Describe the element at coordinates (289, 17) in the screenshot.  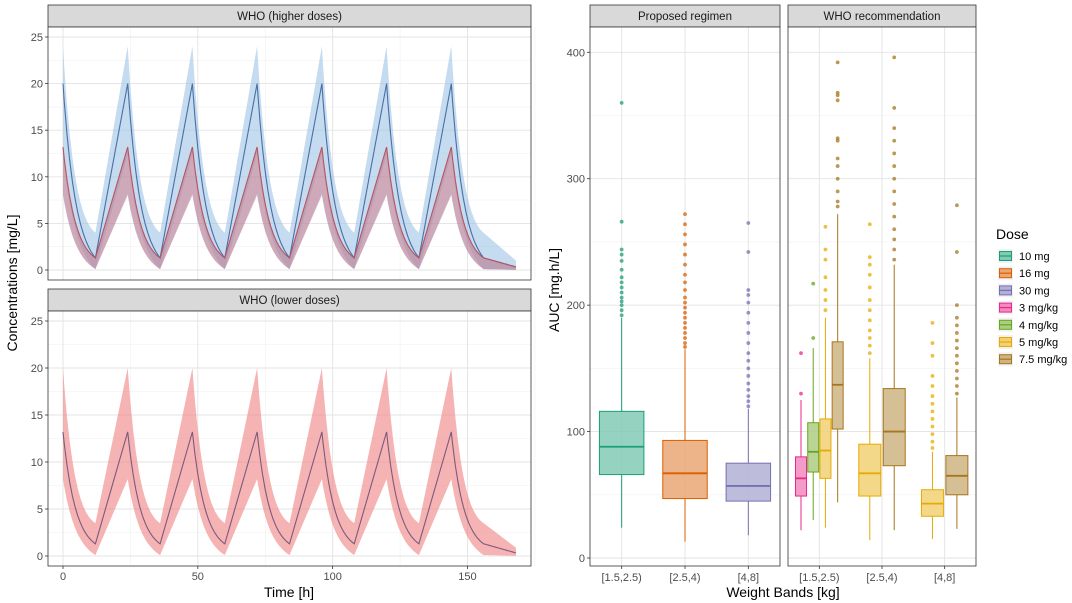
I see `facet-strip-label: WHO (higher doses)` at that location.